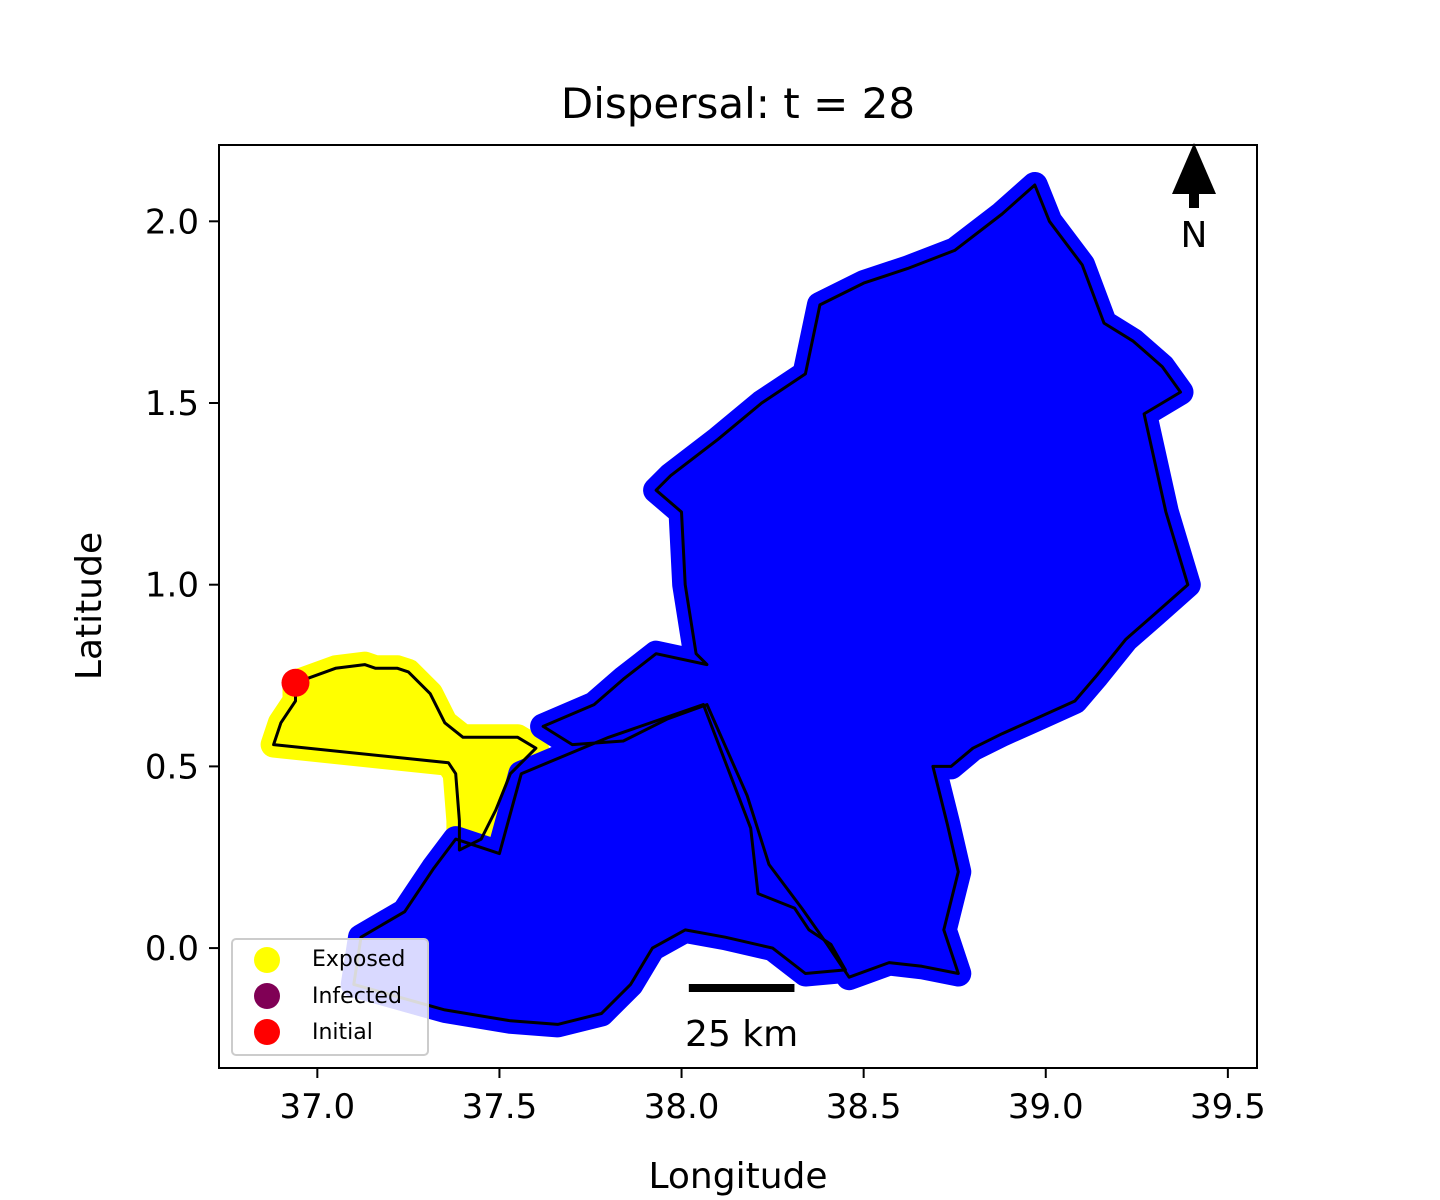  Describe the element at coordinates (172, 949) in the screenshot. I see `y-tick-label: 0.0` at that location.